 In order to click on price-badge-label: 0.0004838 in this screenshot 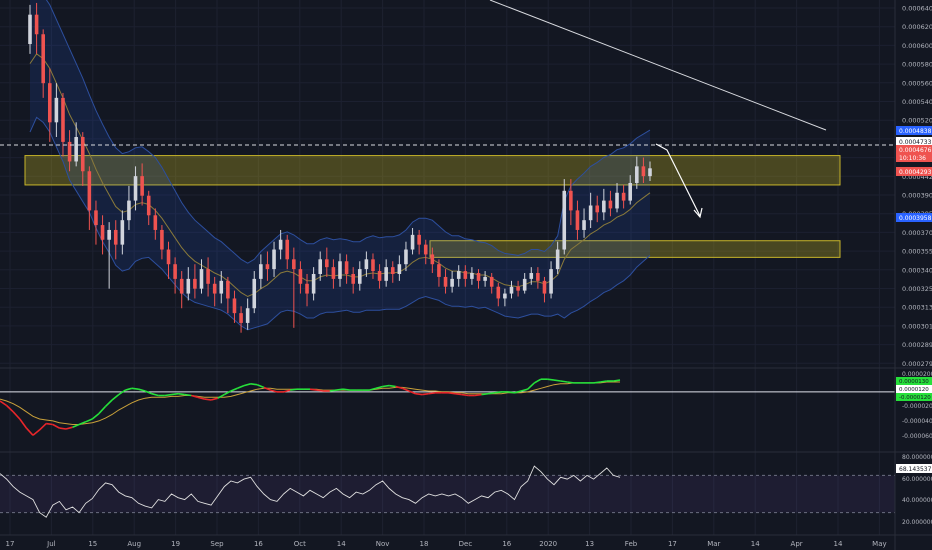, I will do `click(915, 131)`.